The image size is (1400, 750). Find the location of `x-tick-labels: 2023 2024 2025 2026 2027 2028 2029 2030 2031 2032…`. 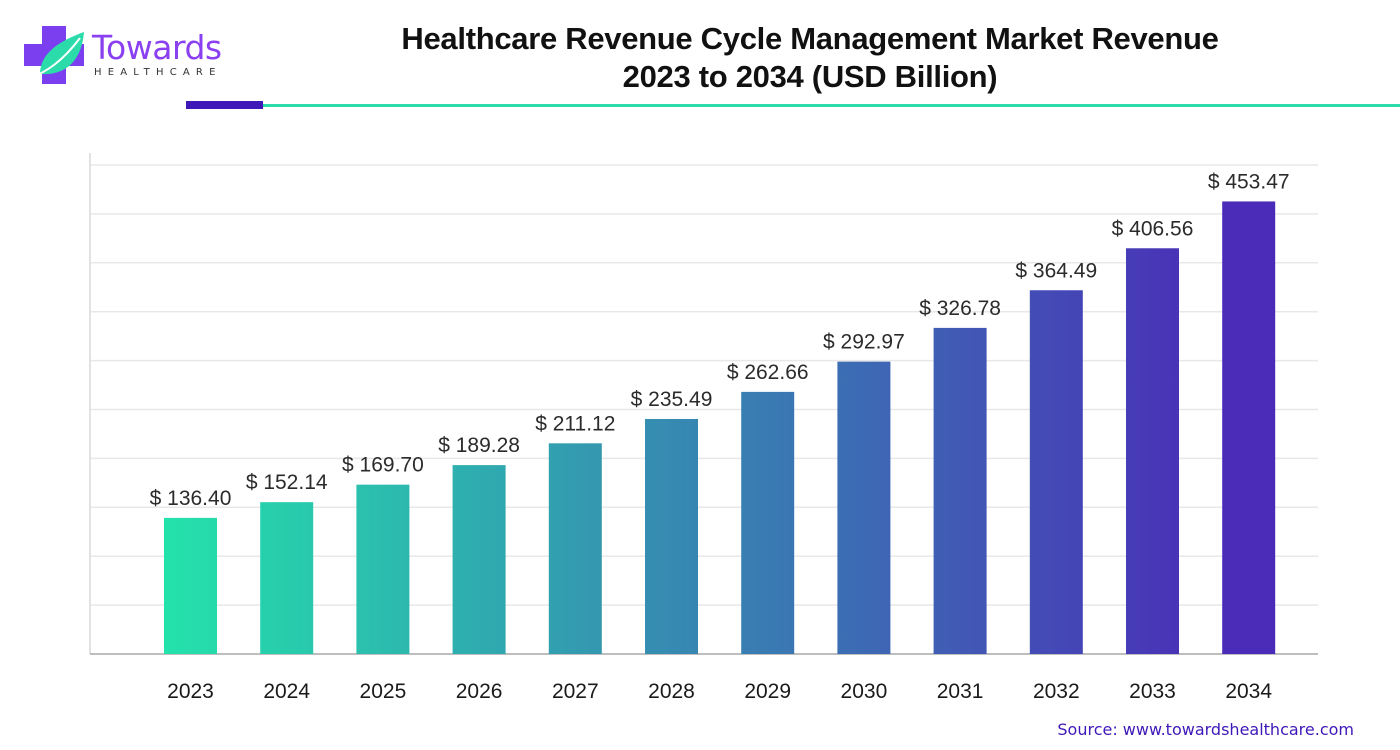

x-tick-labels: 2023 2024 2025 2026 2027 2028 2029 2030 2031 2032… is located at coordinates (719, 691).